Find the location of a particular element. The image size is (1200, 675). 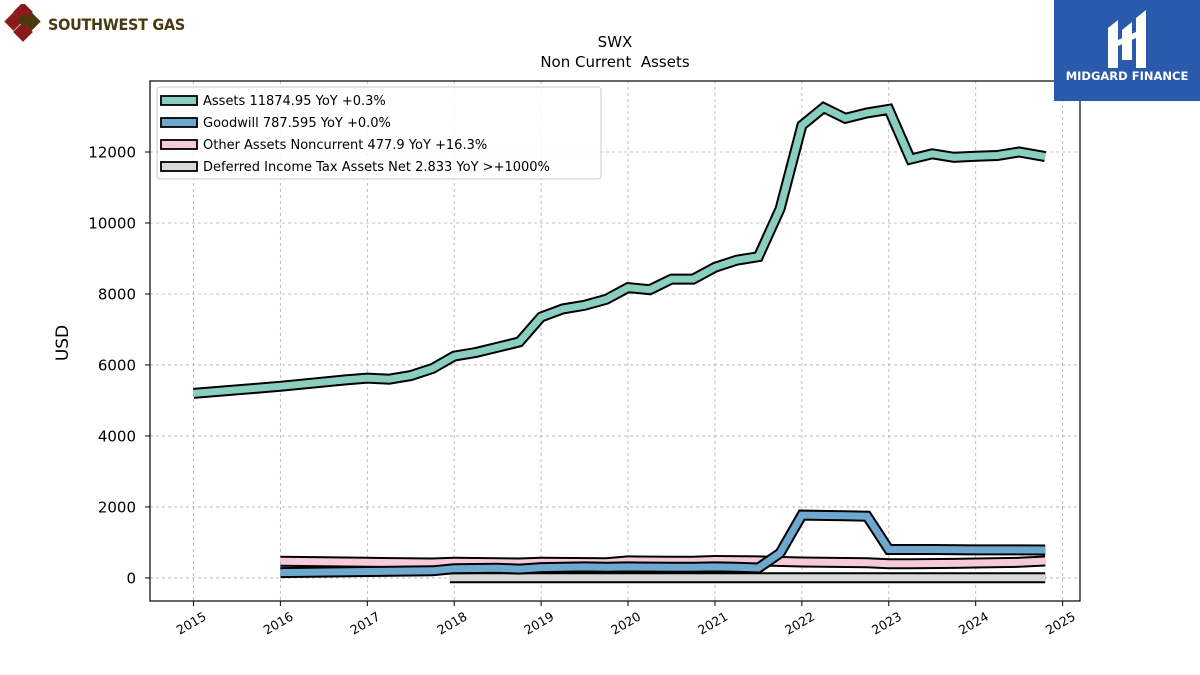

y-tick-label: 12000 is located at coordinates (112, 152).